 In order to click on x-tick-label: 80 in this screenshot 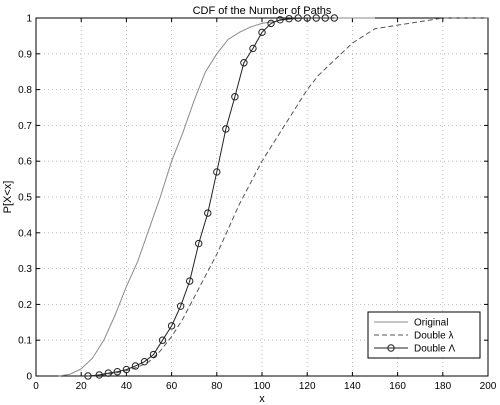, I will do `click(217, 386)`.